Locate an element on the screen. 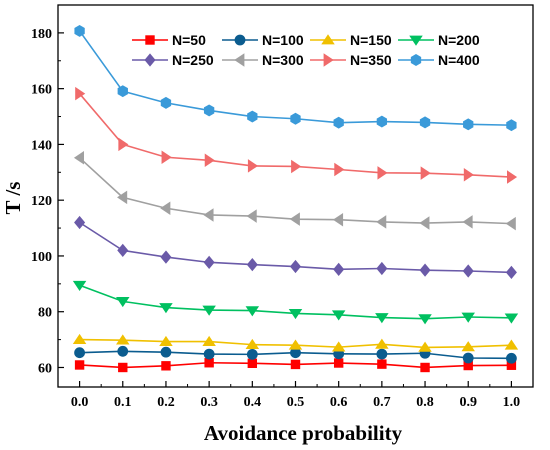  legend-entry-n-250: N=250 is located at coordinates (173, 60).